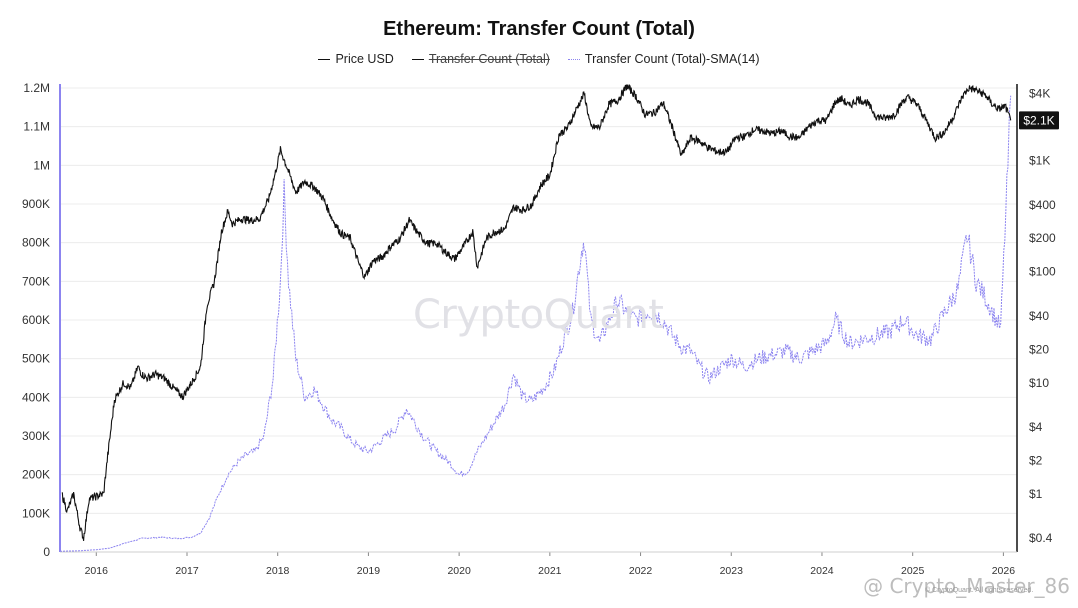  Describe the element at coordinates (1042, 272) in the screenshot. I see `y-right-tick-label: $100` at that location.